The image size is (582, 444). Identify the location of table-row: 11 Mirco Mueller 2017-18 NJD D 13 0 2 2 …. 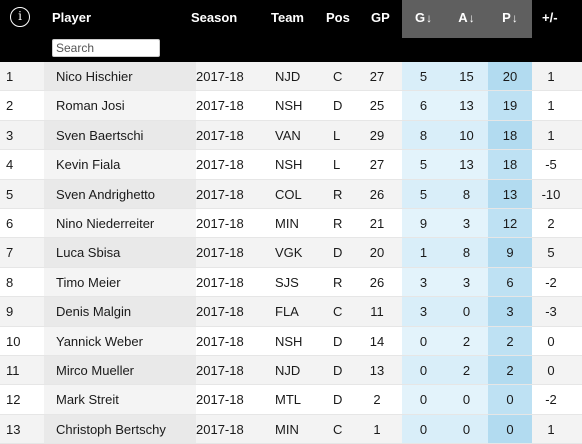
(291, 370).